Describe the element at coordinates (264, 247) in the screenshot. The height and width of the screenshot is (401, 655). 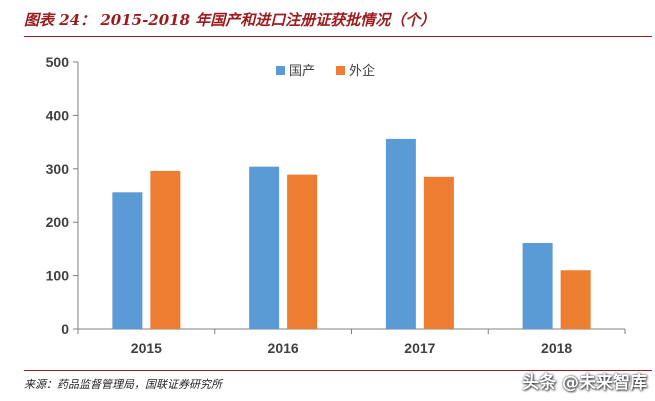
I see `bar-2016-domestic` at that location.